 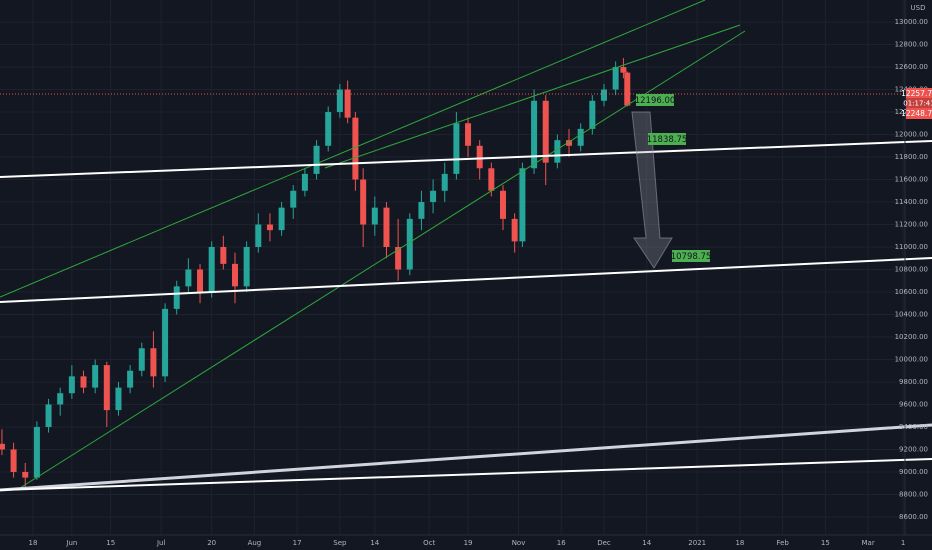 What do you see at coordinates (913, 517) in the screenshot?
I see `y-tick-label: 8600.00` at bounding box center [913, 517].